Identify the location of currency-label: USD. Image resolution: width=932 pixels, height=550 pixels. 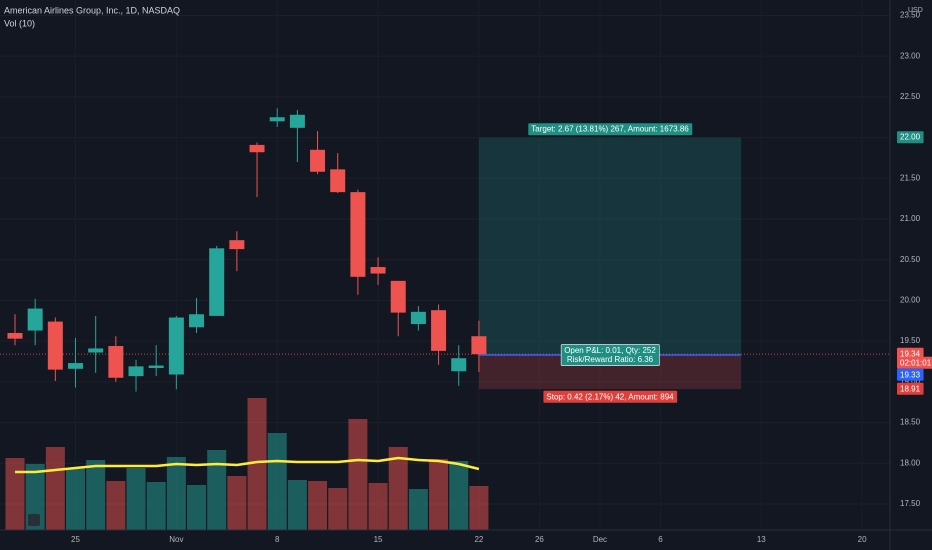
(915, 10).